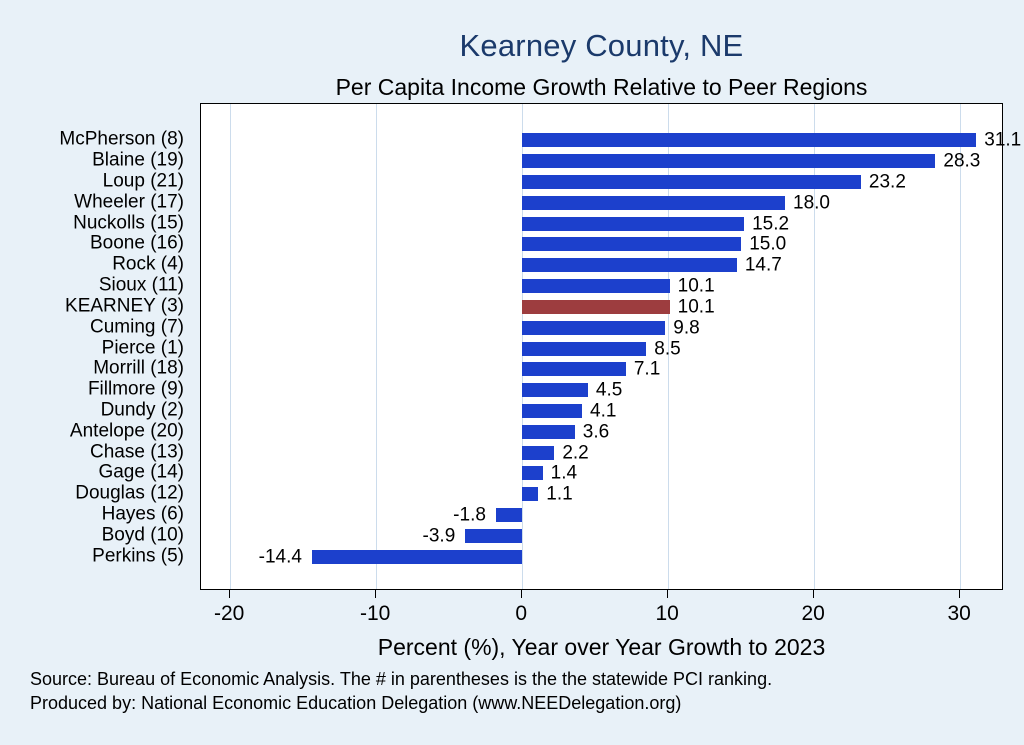 Image resolution: width=1024 pixels, height=745 pixels. What do you see at coordinates (811, 203) in the screenshot?
I see `value-label: 18.0` at bounding box center [811, 203].